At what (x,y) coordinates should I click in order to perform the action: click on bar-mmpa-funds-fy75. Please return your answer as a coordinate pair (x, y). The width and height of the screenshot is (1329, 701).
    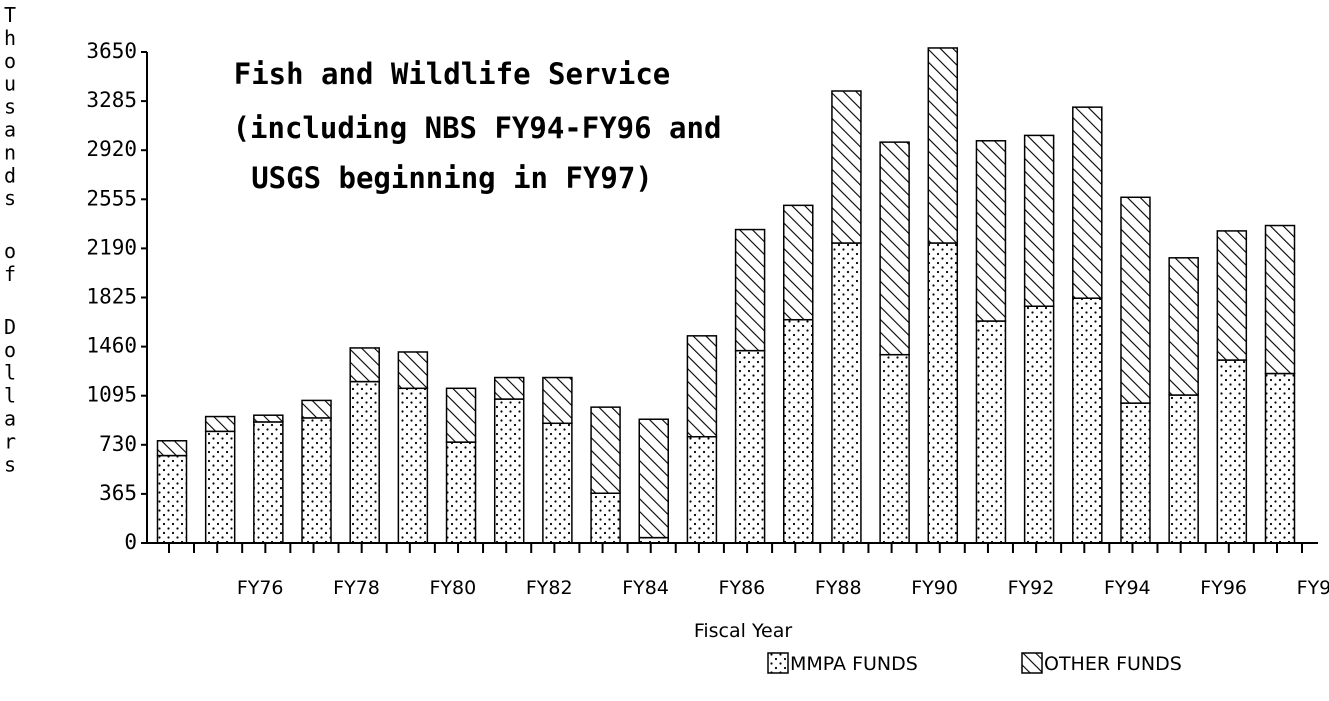
    Looking at the image, I should click on (172, 499).